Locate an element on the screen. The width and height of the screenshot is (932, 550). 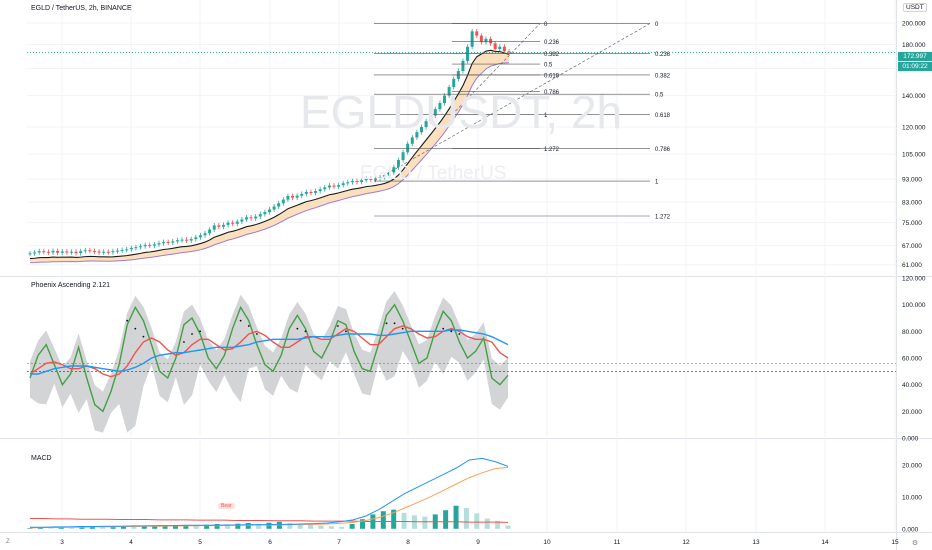
fib-level-label: 0.382 is located at coordinates (663, 76).